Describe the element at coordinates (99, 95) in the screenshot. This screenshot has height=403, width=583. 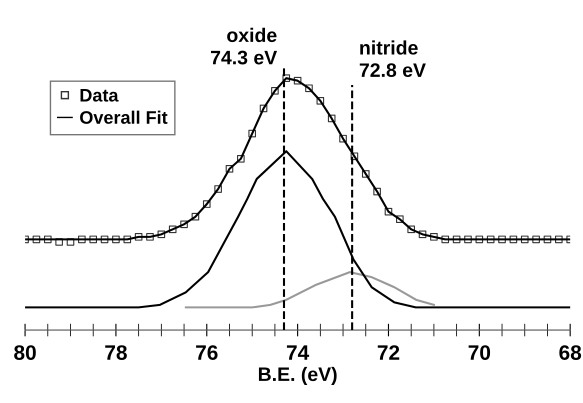
I see `legend-label: Data` at that location.